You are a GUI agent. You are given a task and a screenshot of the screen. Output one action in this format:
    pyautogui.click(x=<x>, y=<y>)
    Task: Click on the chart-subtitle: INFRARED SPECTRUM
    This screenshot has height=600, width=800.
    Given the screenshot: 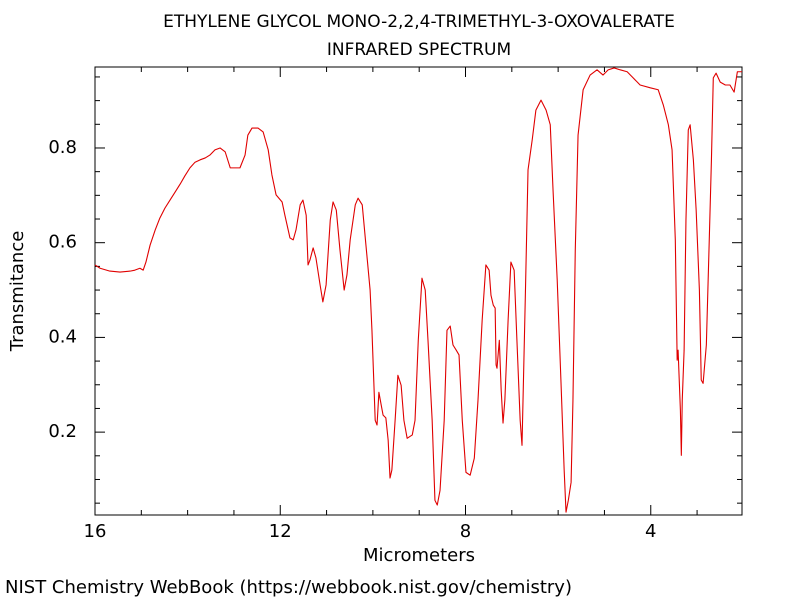 What is the action you would take?
    pyautogui.click(x=419, y=50)
    